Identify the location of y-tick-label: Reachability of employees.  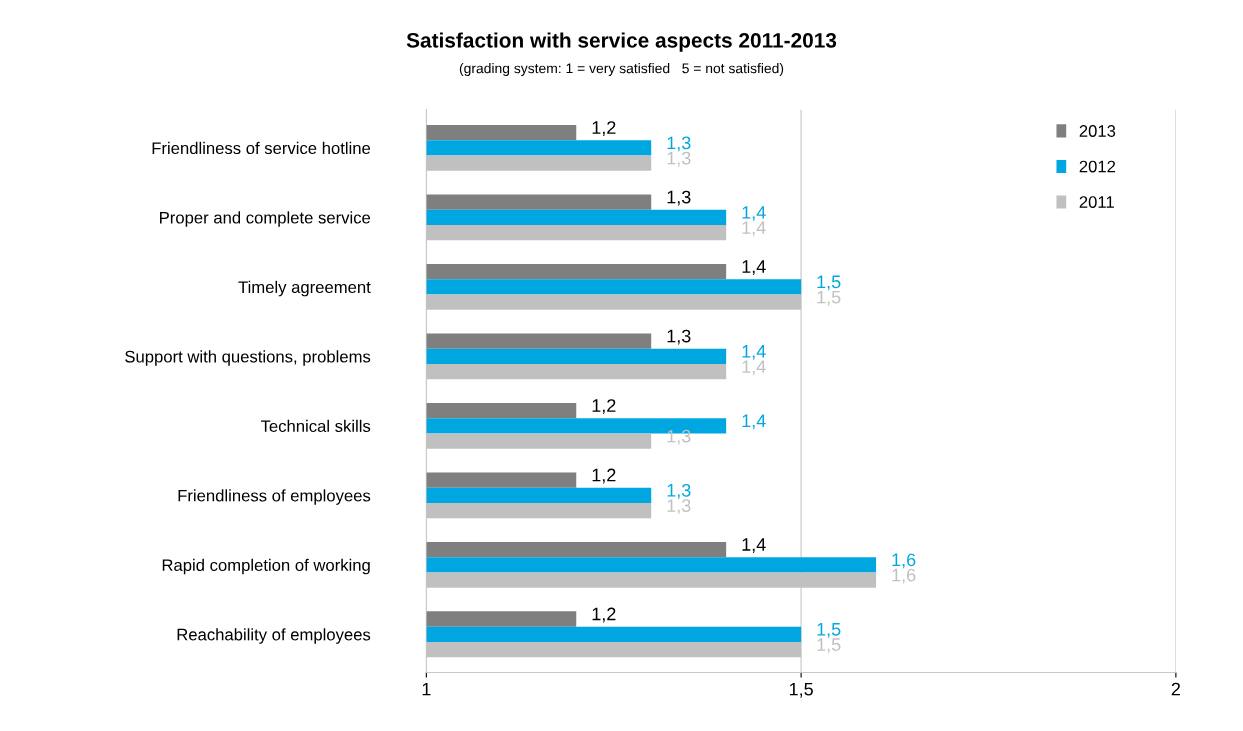
(274, 636).